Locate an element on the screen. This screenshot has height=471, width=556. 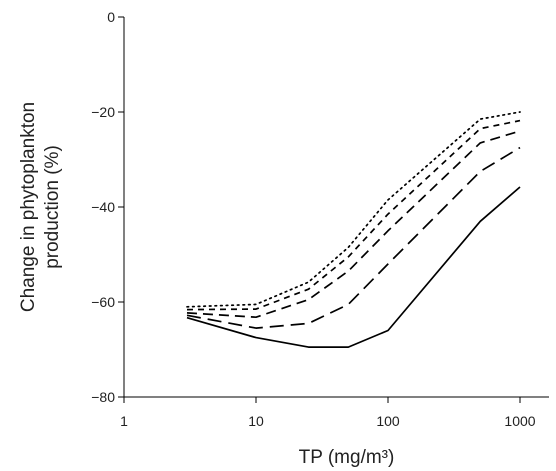
y-tick-label: −60 is located at coordinates (103, 302).